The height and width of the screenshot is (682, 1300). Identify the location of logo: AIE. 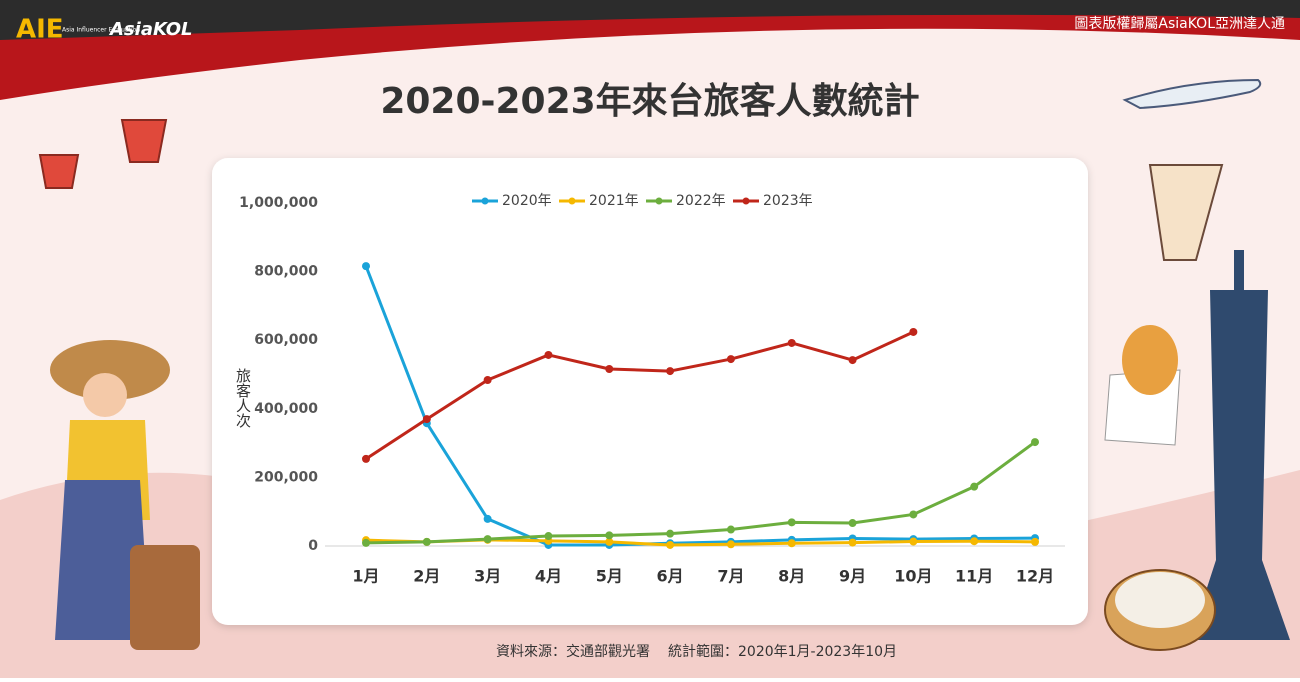
(40, 30).